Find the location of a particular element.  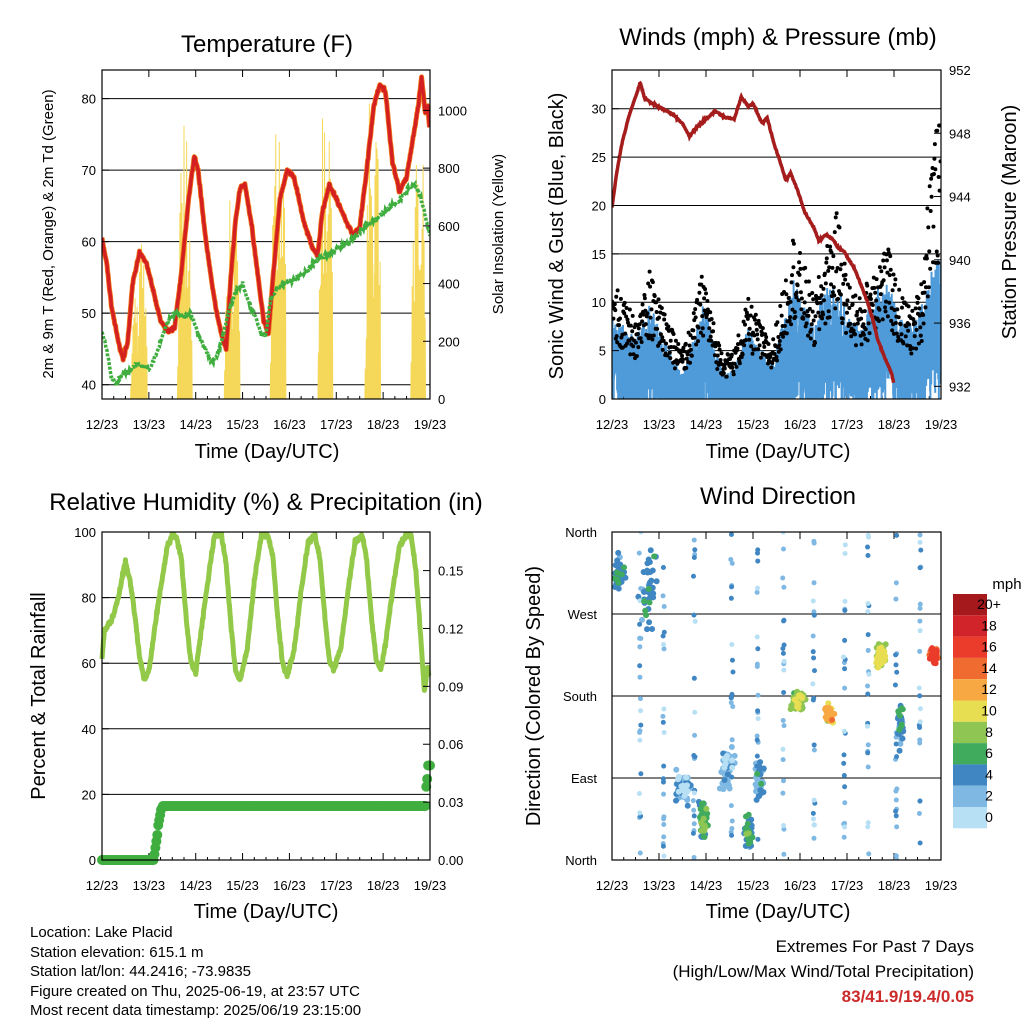

humidity-xtick-label: 14/23 is located at coordinates (195, 885).